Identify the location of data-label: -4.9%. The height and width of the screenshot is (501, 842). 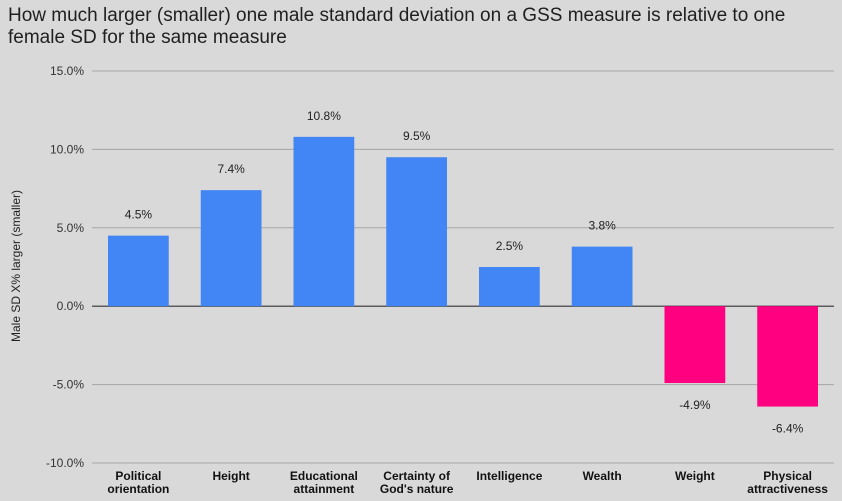
(695, 405).